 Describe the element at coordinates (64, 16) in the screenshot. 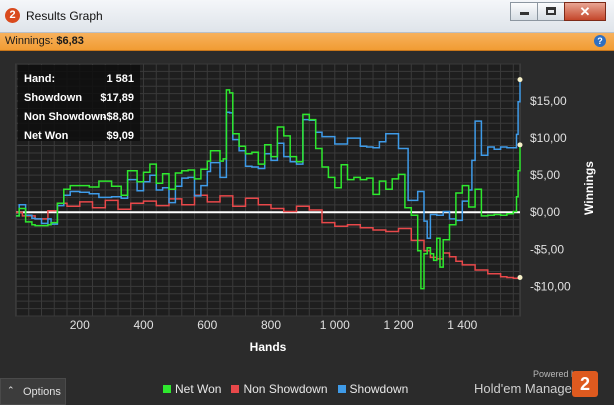

I see `window-title: Results Graph` at that location.